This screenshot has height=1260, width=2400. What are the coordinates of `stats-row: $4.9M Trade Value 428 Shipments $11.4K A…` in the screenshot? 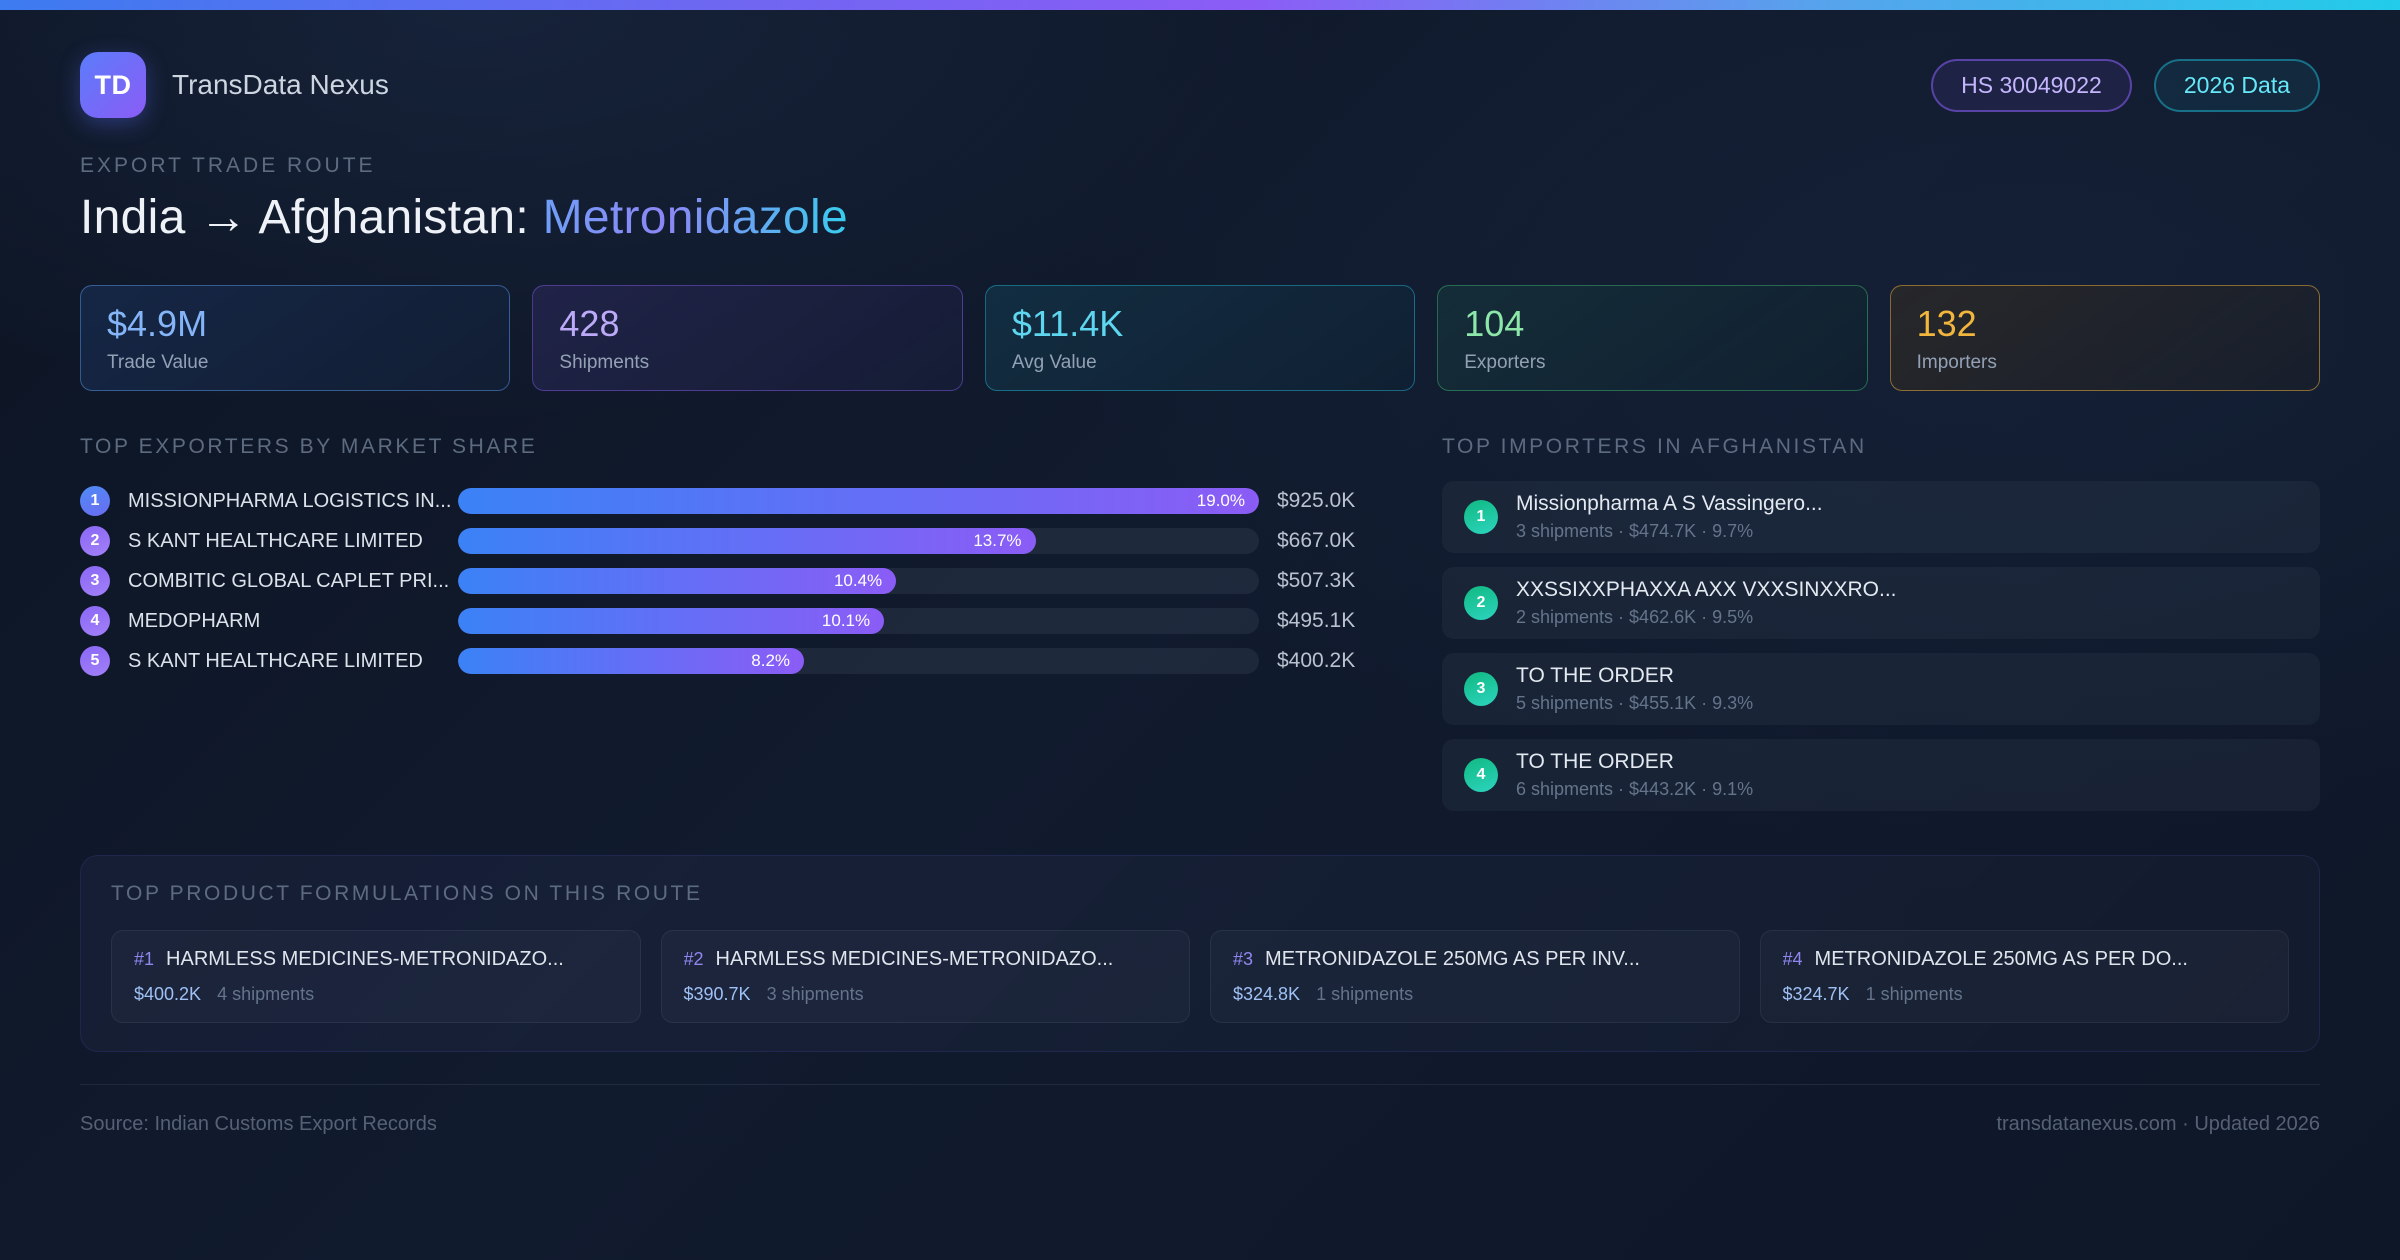 It's located at (1200, 338).